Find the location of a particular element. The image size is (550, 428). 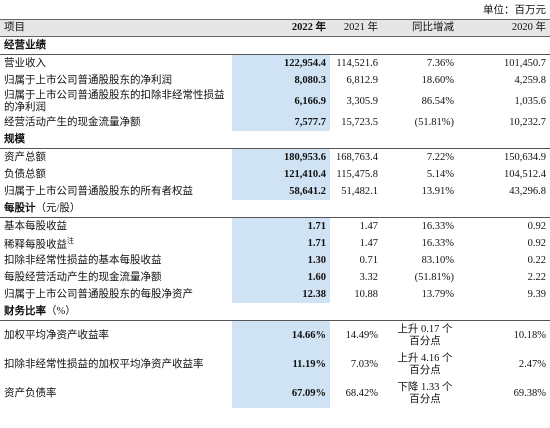

data-row: 负债总额 121,410.4 115,475.8 5.14% 104,512.4 is located at coordinates (275, 174).